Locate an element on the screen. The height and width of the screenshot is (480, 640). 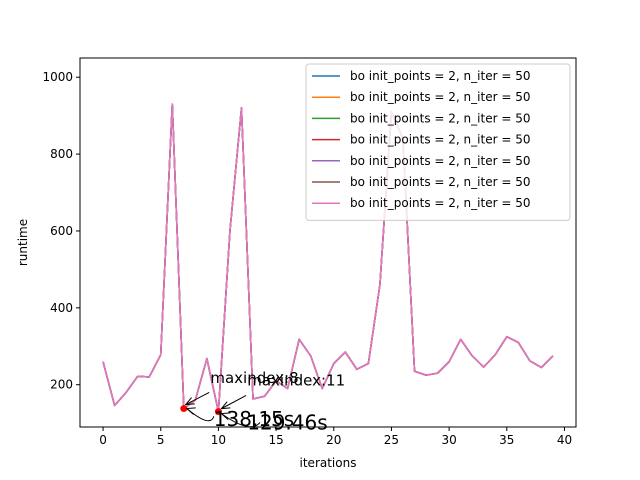
arrow-maxindex-8-head is located at coordinates (189, 401).